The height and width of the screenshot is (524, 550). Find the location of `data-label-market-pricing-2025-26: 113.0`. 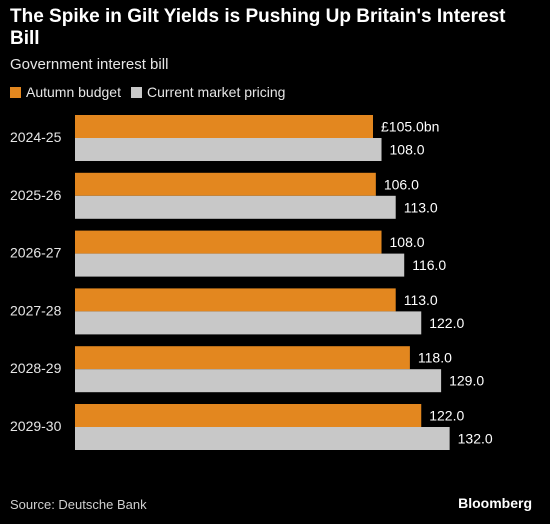

data-label-market-pricing-2025-26: 113.0 is located at coordinates (421, 207).